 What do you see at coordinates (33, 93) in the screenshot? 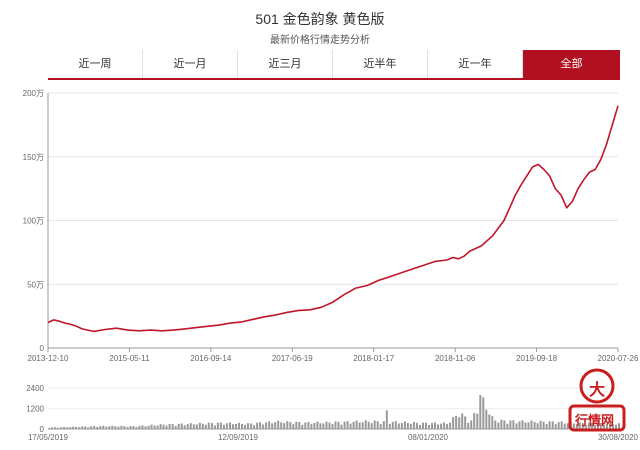
I see `y-tick-label: 200万` at bounding box center [33, 93].